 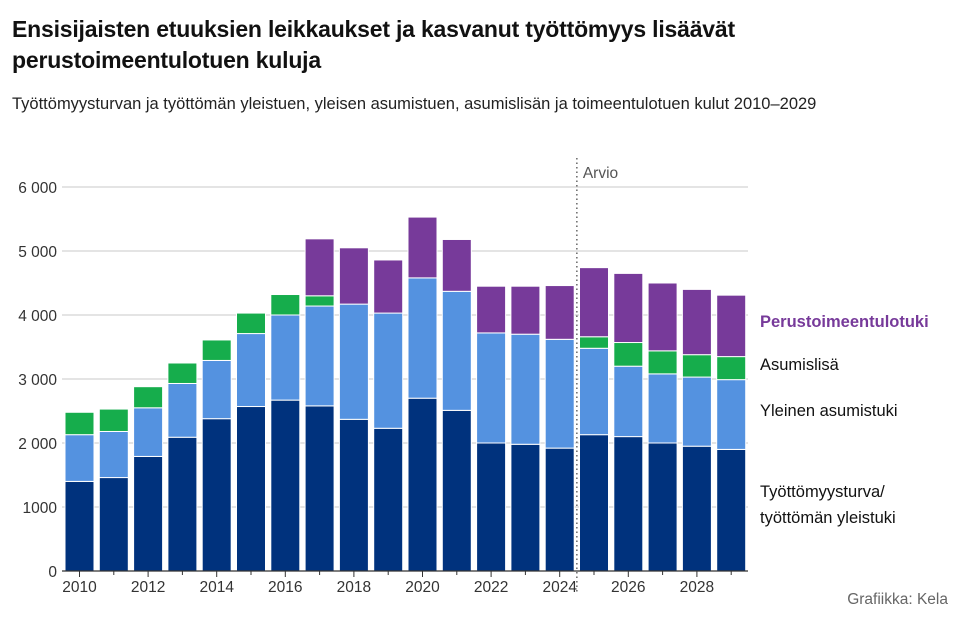 What do you see at coordinates (37, 188) in the screenshot?
I see `y-tick-label: 6 000` at bounding box center [37, 188].